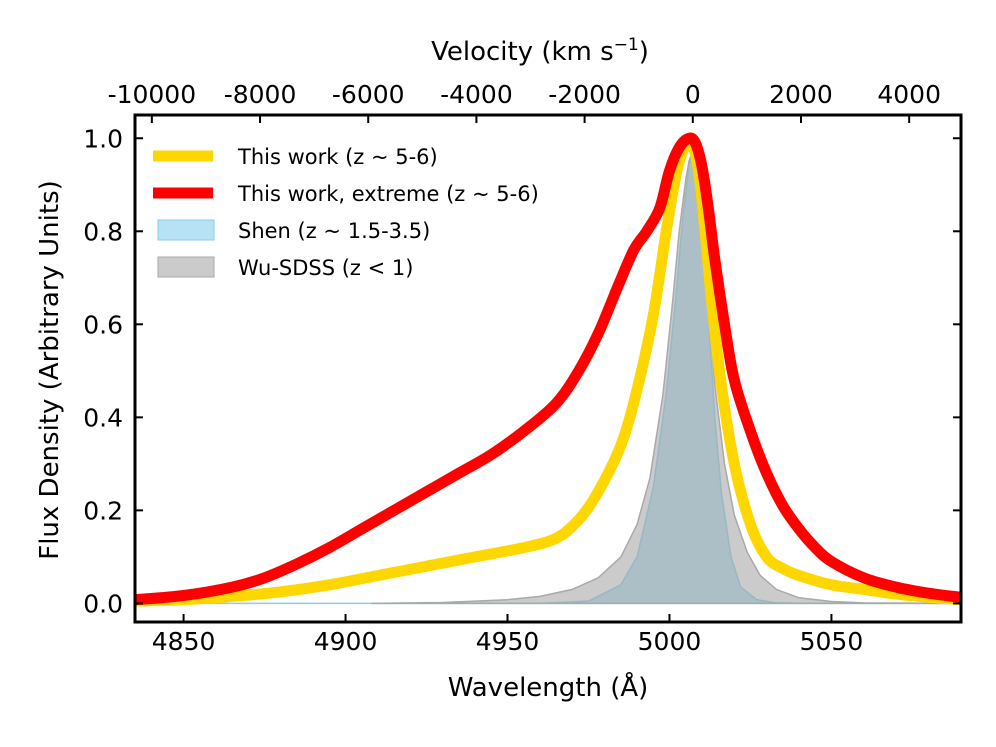  Describe the element at coordinates (368, 94) in the screenshot. I see `top-tick-label: -6000` at that location.